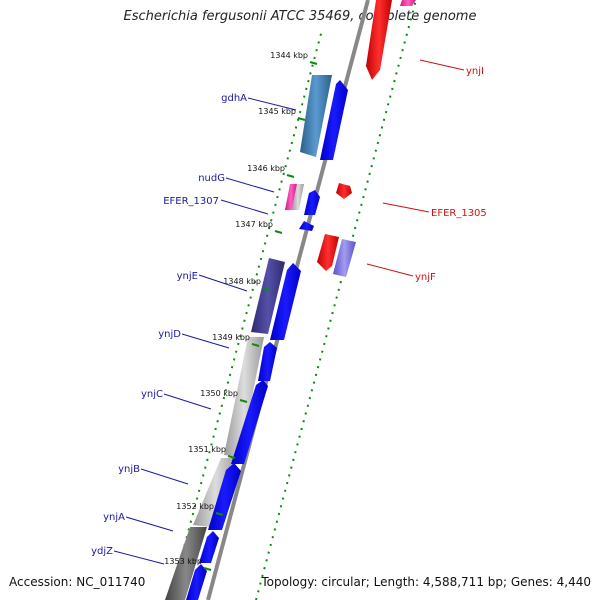 The height and width of the screenshot is (600, 600). I want to click on gene-label-ynjc: ynjC, so click(152, 394).